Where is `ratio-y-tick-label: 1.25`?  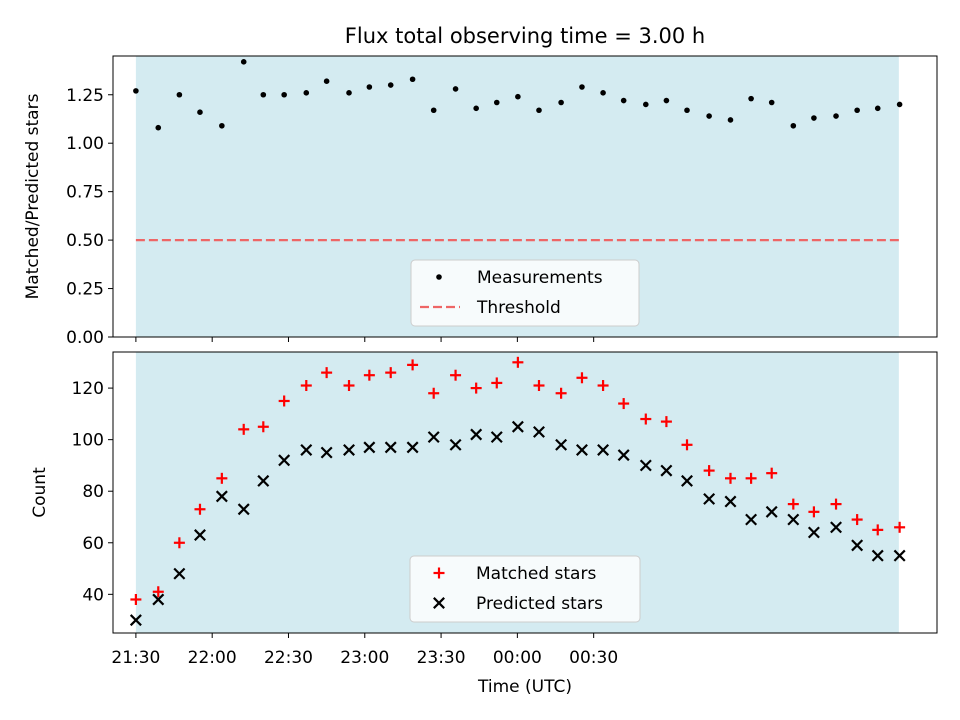 ratio-y-tick-label: 1.25 is located at coordinates (85, 96).